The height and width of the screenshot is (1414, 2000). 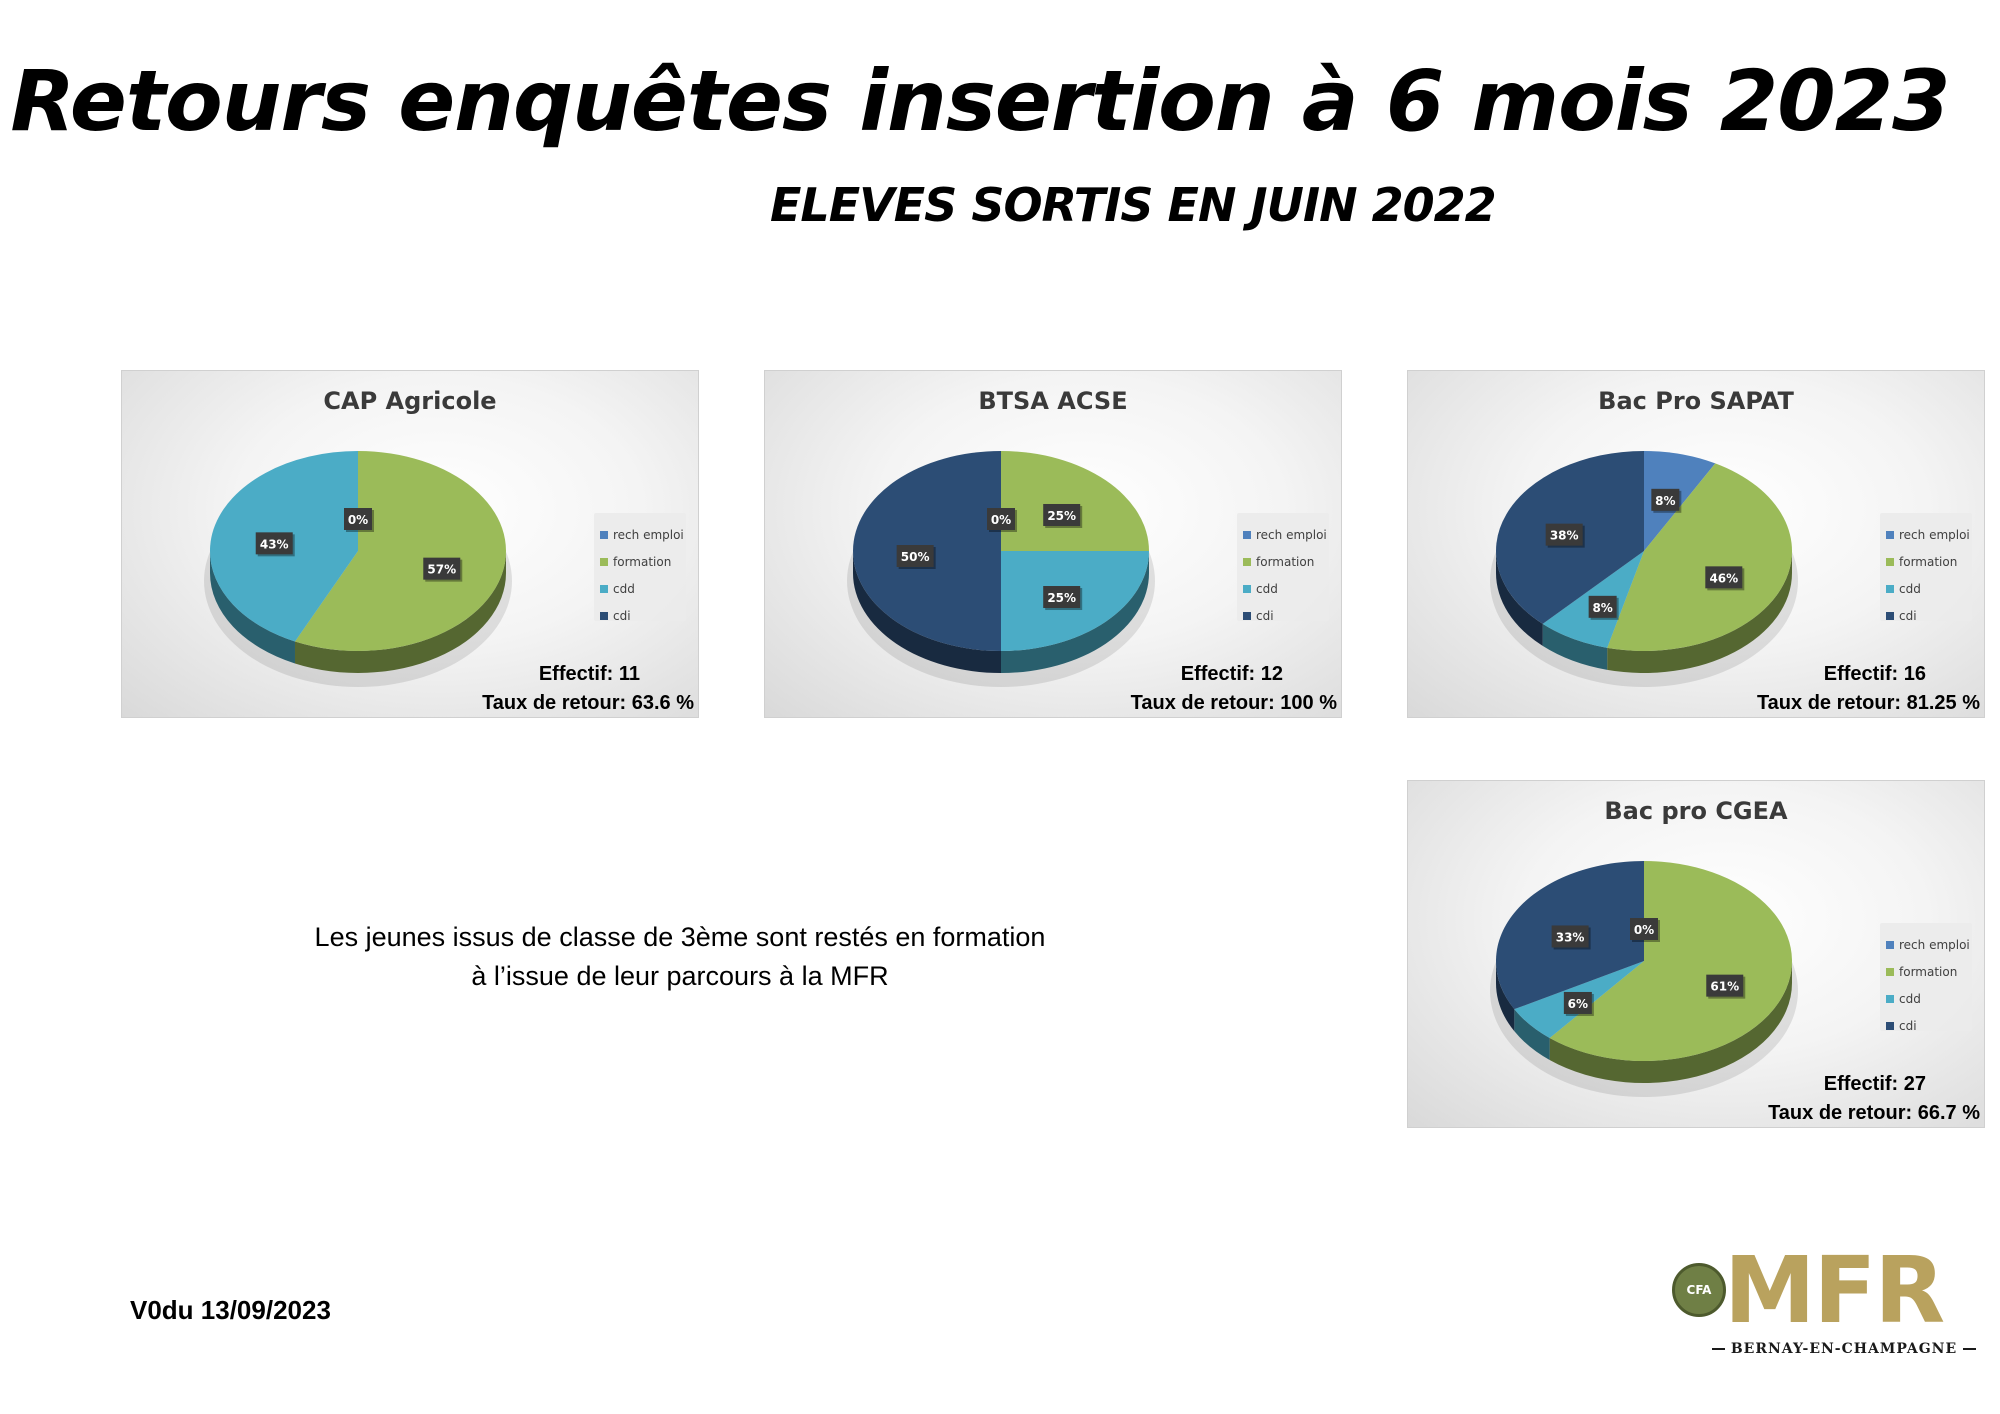 What do you see at coordinates (1699, 1290) in the screenshot?
I see `cfa-badge: CFA` at bounding box center [1699, 1290].